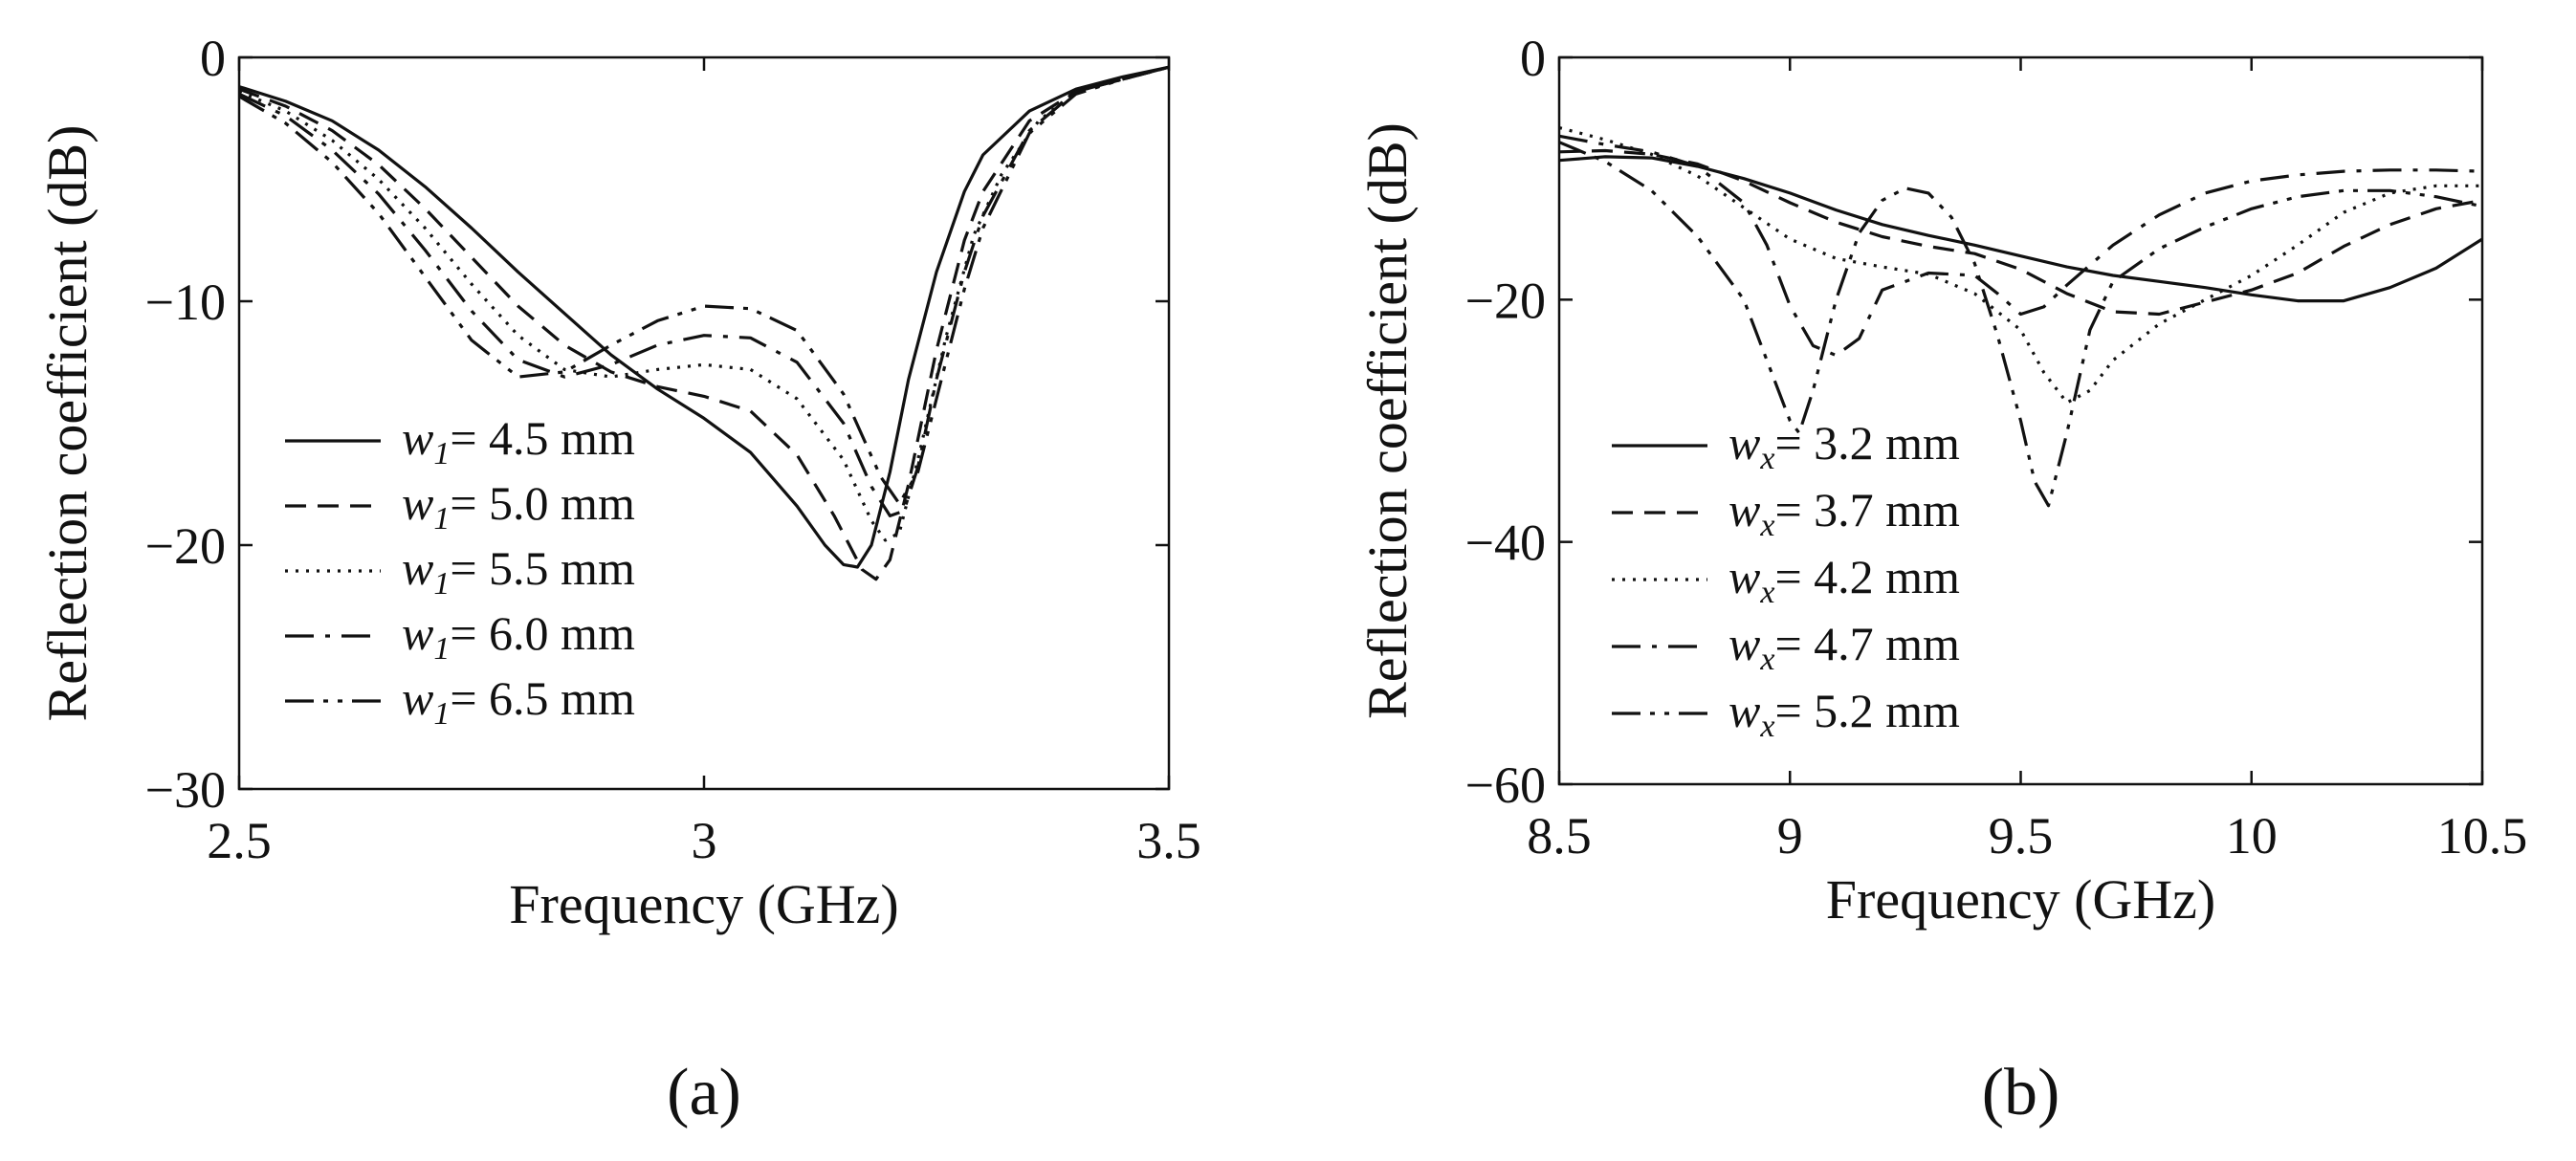 The width and height of the screenshot is (2576, 1161). Describe the element at coordinates (1867, 443) in the screenshot. I see `legend-value: = 3.2 mm` at that location.